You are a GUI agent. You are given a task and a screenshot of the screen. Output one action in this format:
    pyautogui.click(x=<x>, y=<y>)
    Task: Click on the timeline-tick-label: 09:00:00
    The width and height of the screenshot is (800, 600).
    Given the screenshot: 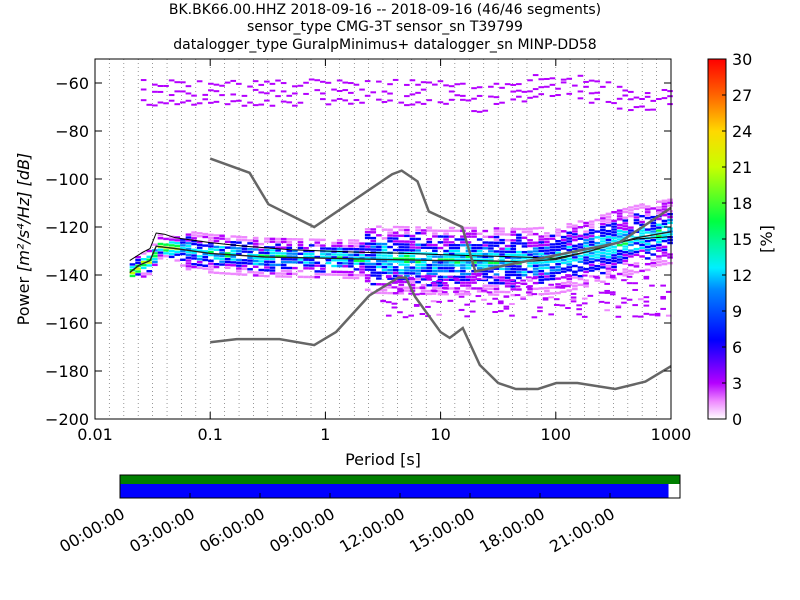 What is the action you would take?
    pyautogui.click(x=302, y=530)
    